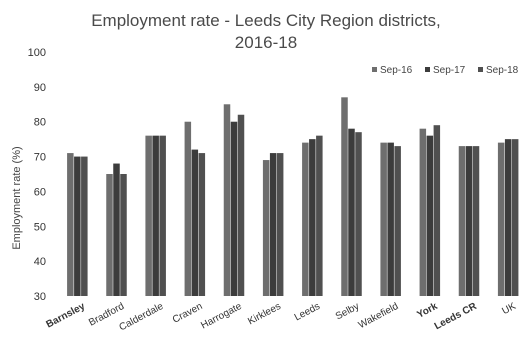 Image resolution: width=532 pixels, height=351 pixels. What do you see at coordinates (40, 88) in the screenshot?
I see `y-tick-label: 90` at bounding box center [40, 88].